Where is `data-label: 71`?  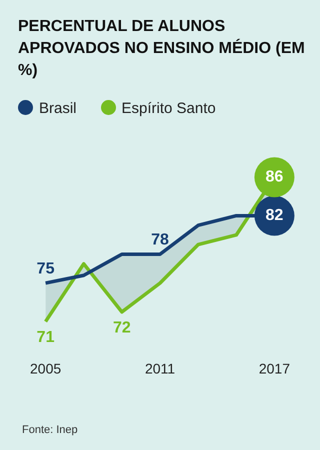
data-label: 71 is located at coordinates (45, 337).